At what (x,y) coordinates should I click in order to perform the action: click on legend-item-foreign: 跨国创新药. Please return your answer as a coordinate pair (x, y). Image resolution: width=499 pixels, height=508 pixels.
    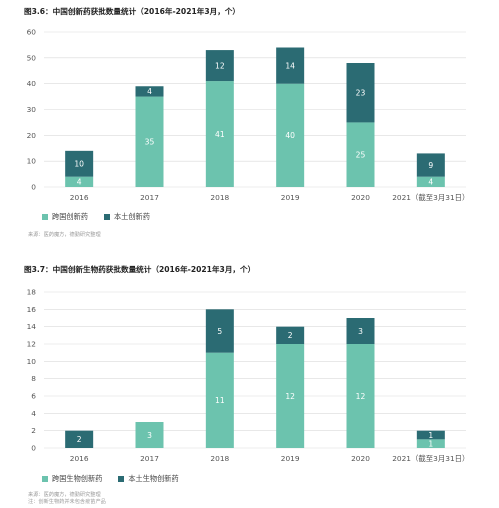
    Looking at the image, I should click on (65, 217).